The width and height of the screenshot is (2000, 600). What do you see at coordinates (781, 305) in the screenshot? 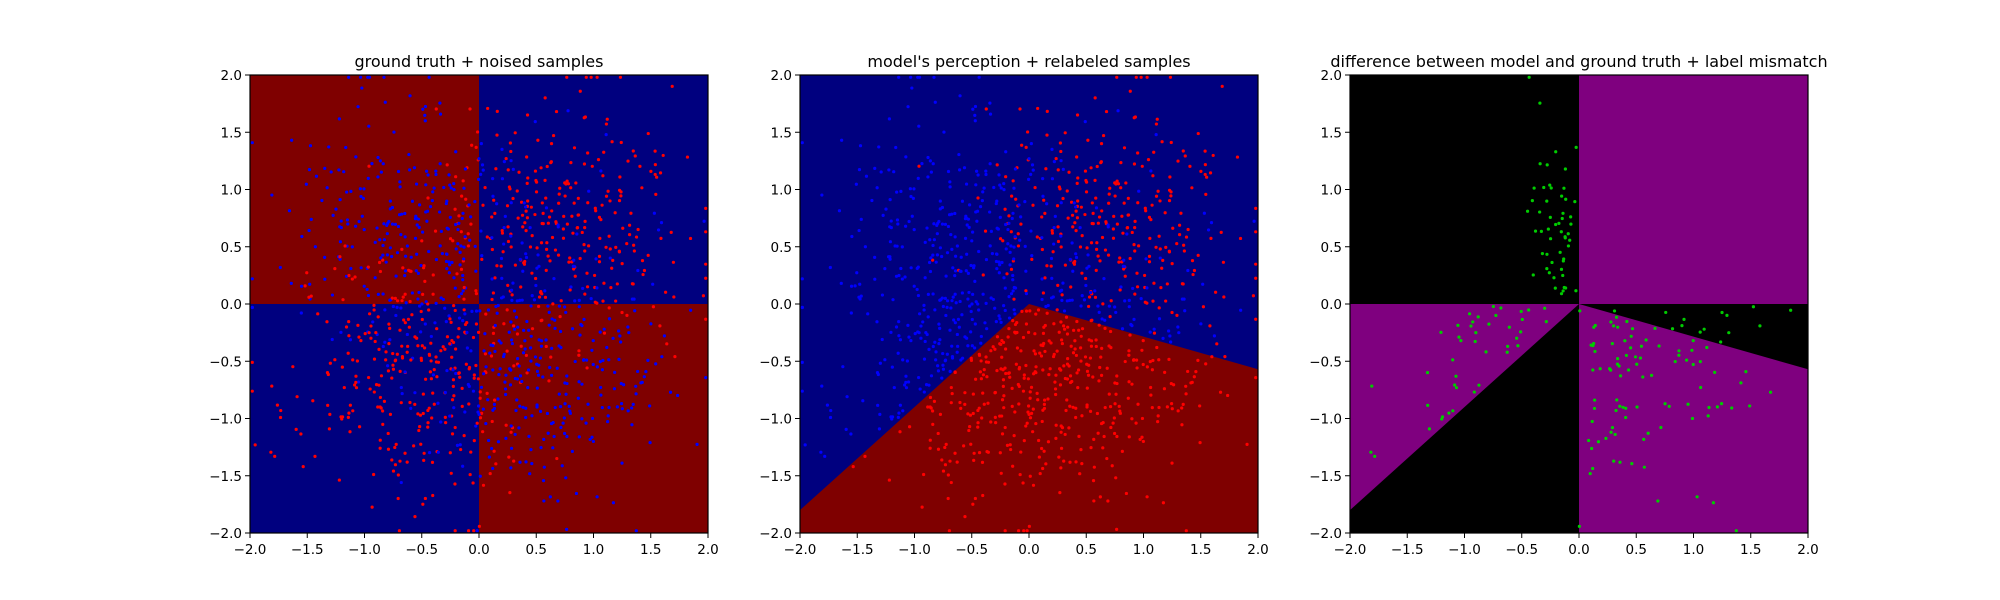
I see `y-tick-label: 0.0` at bounding box center [781, 305].